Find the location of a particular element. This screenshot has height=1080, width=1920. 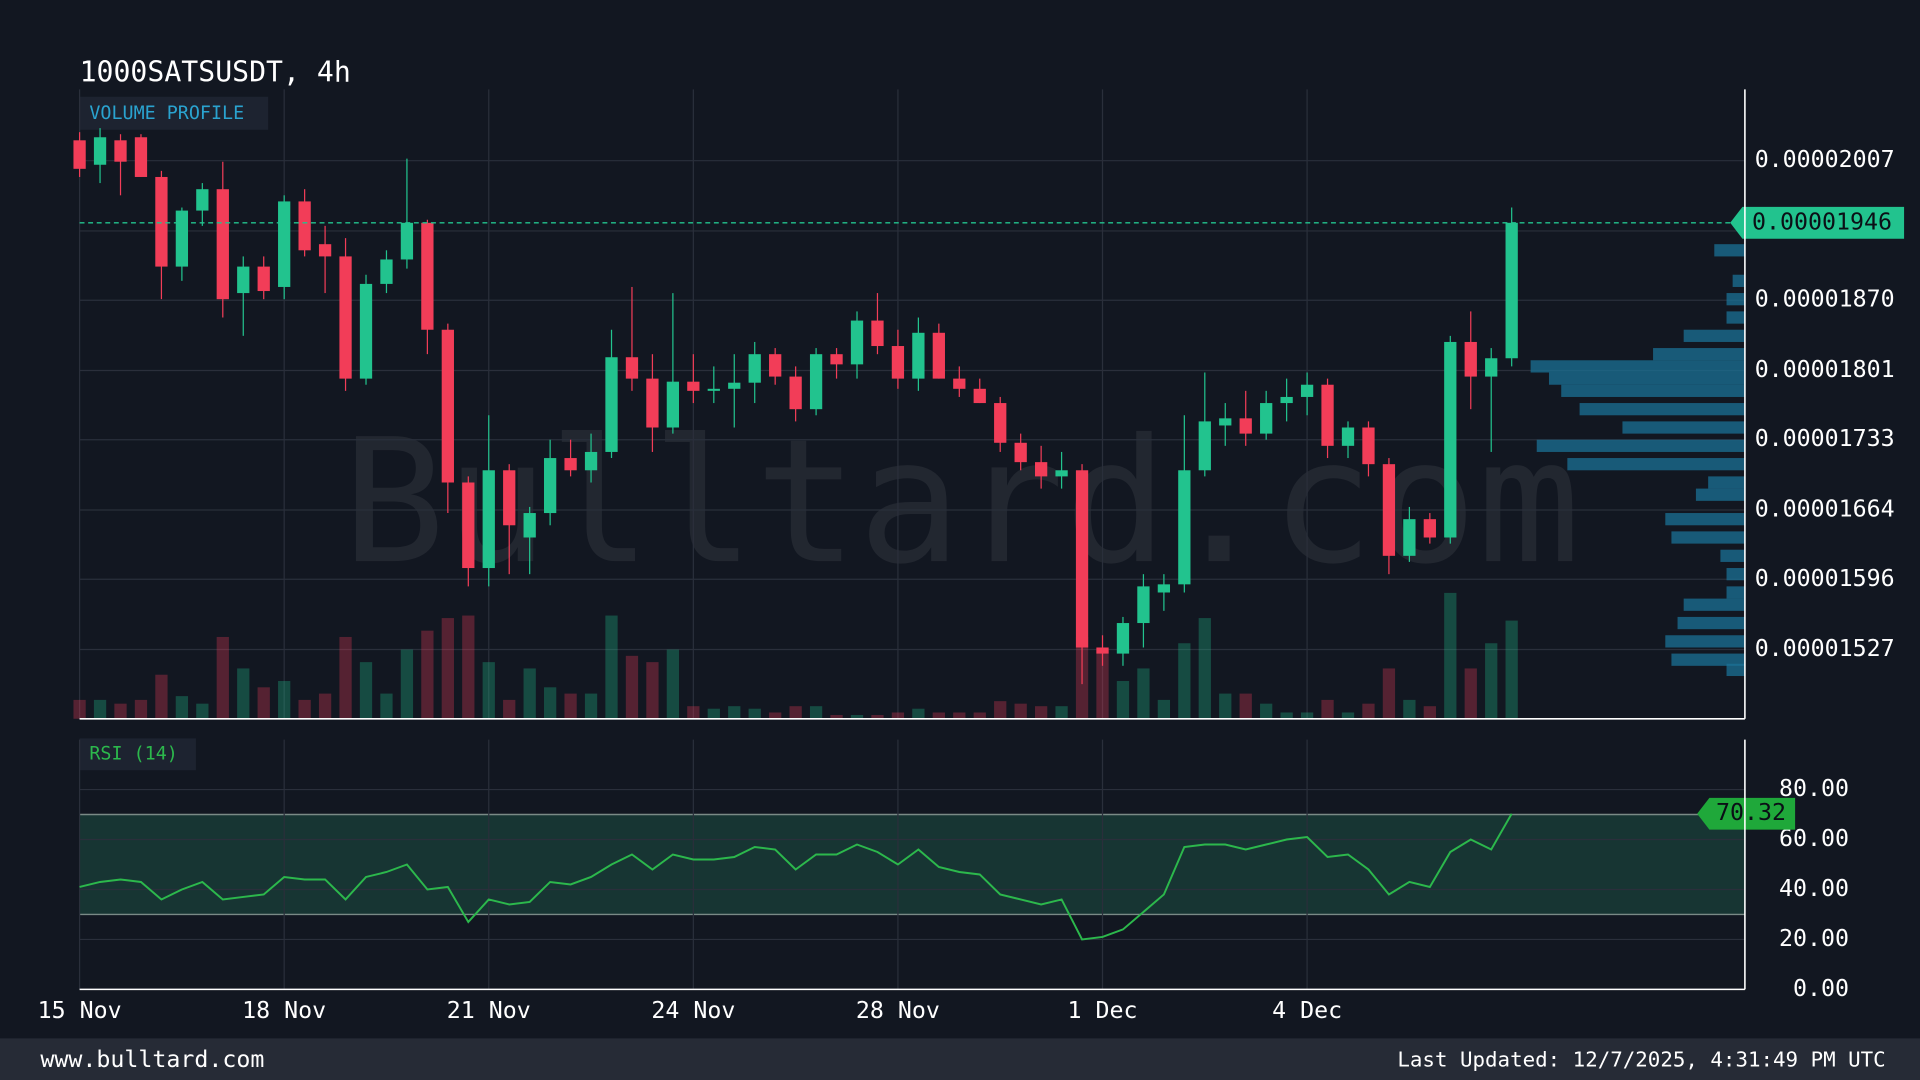

x-tick-label: 4 Dec is located at coordinates (1307, 1010).